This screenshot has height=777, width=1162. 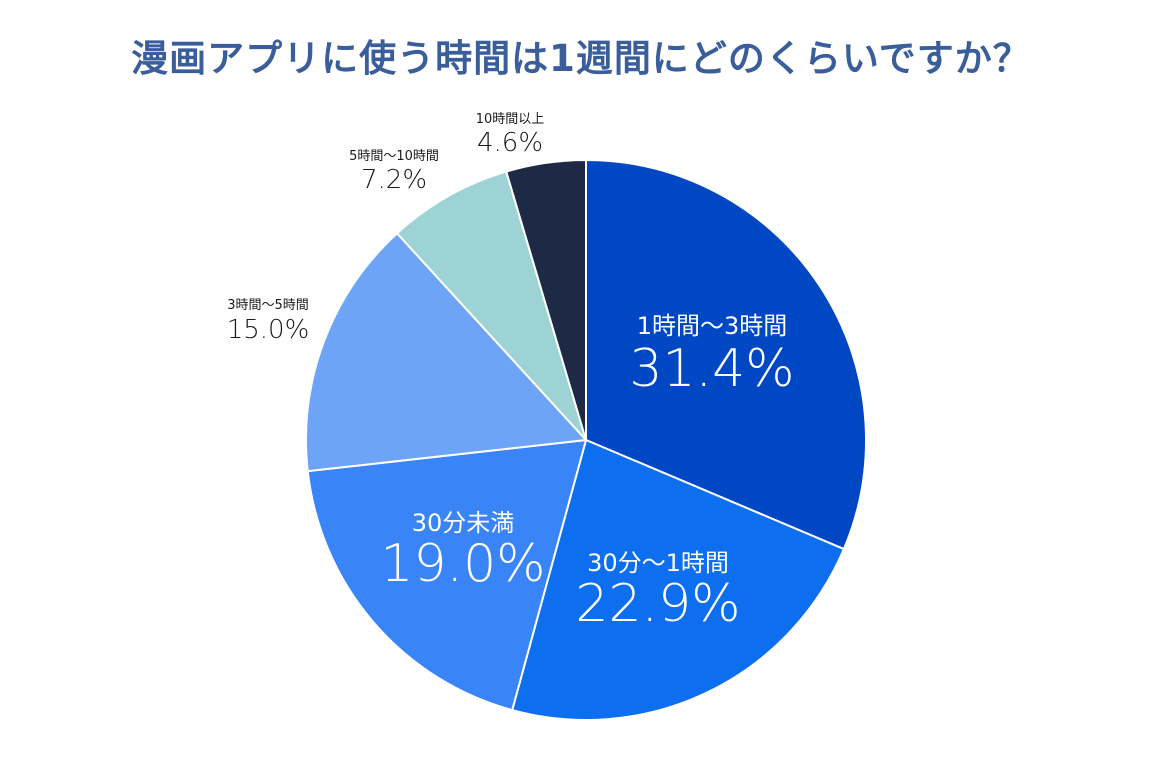 I want to click on slice-label: 1時間〜3時間, so click(x=712, y=326).